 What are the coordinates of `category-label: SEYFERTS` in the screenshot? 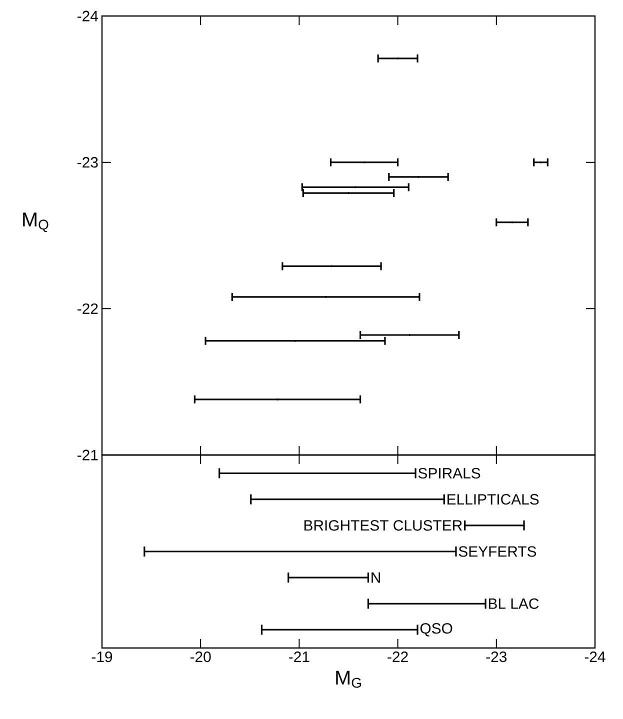 It's located at (497, 551).